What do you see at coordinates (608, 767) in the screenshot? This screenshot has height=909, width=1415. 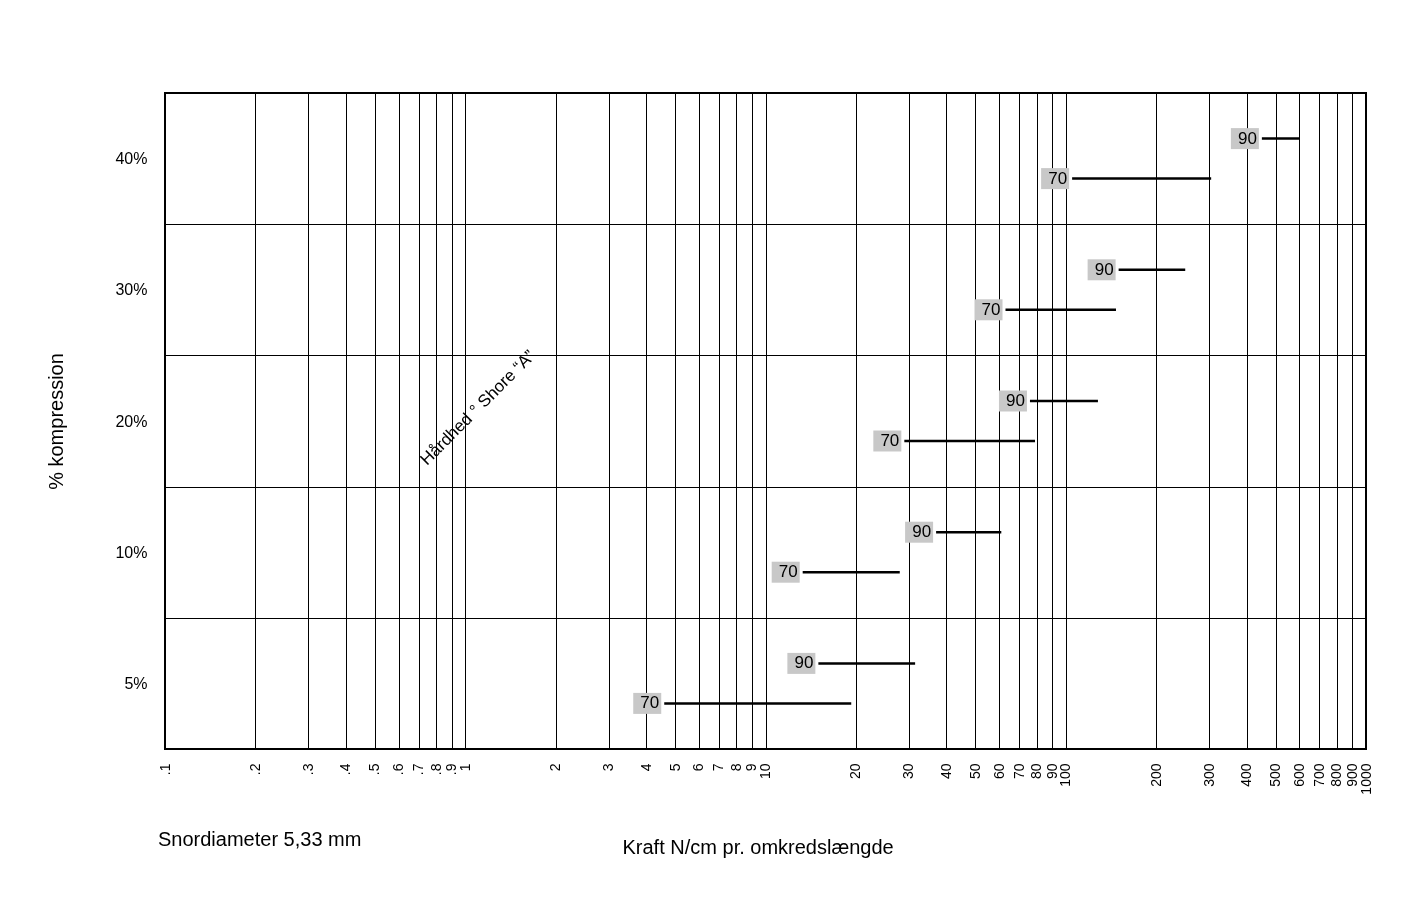 I see `x-tick-label: 3` at bounding box center [608, 767].